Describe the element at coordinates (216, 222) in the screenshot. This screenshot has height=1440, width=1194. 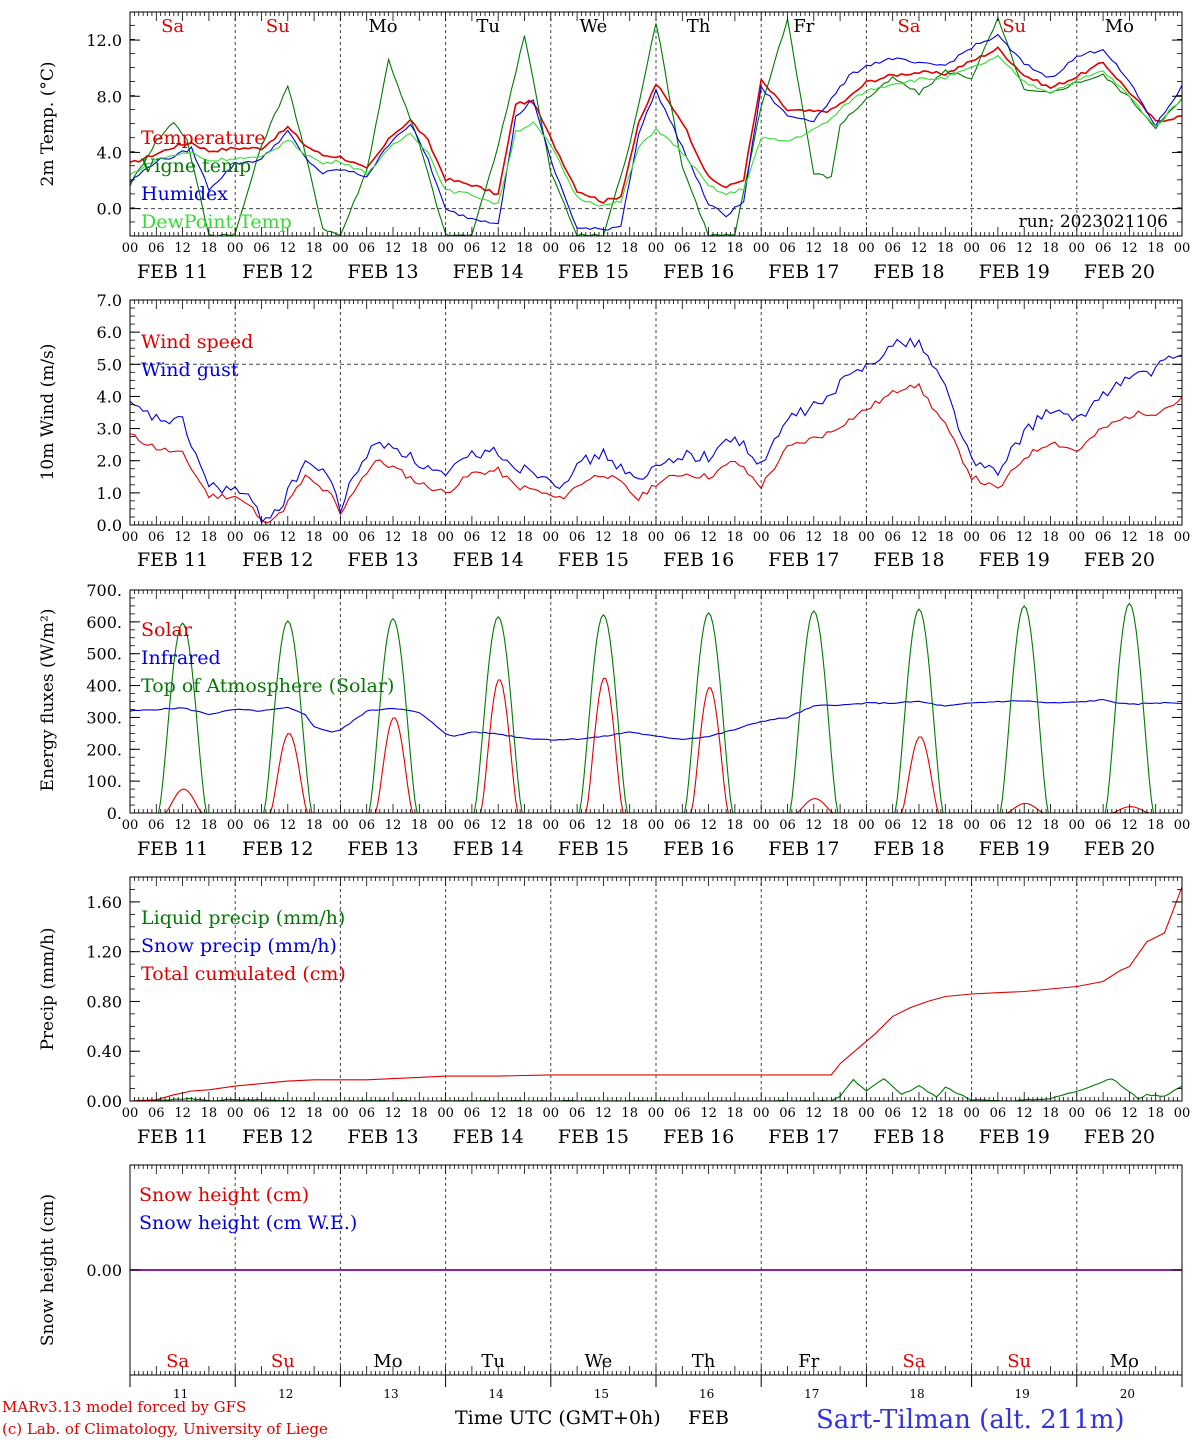
I see `legend-entry: DewPoint Temp` at that location.